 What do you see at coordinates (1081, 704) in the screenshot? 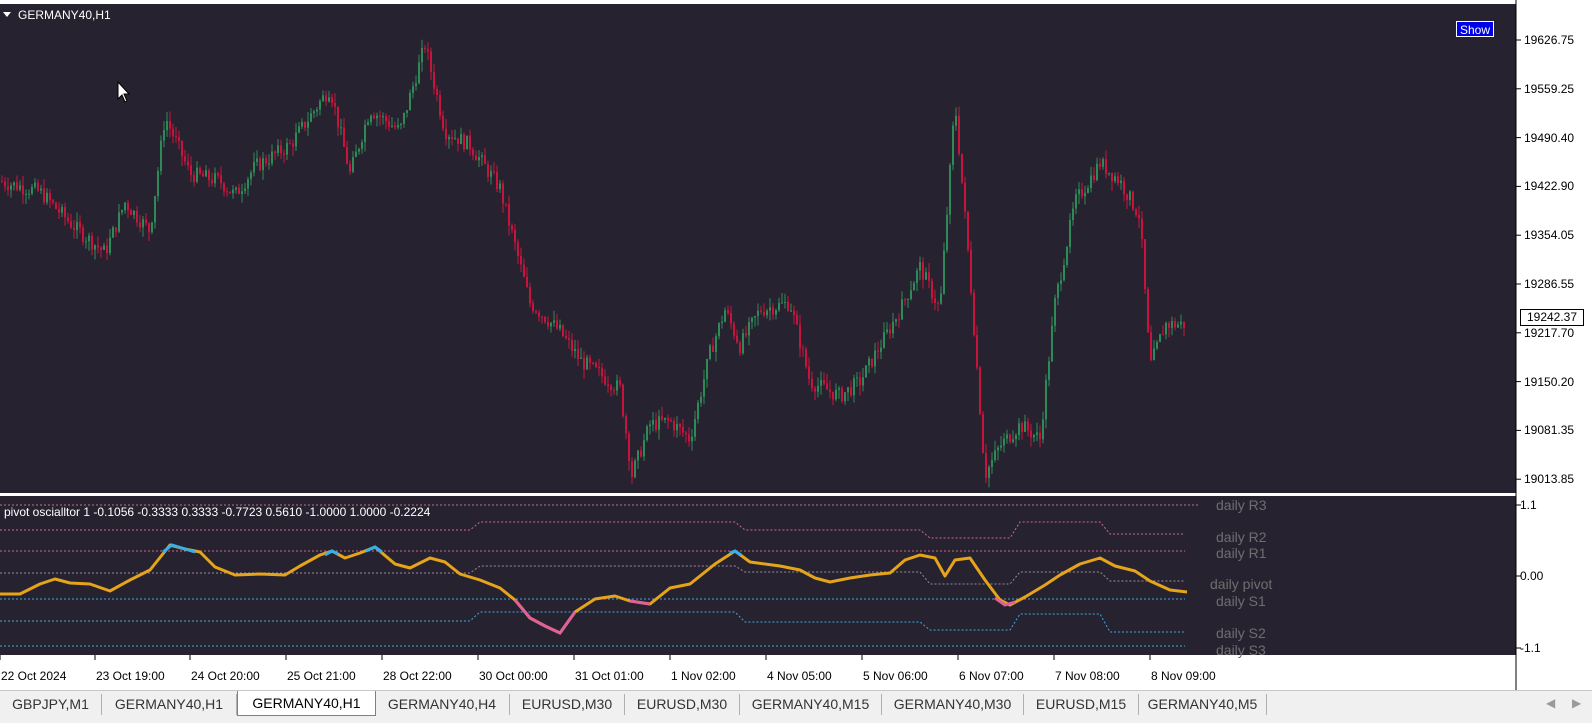
I see `chart-tab: EURUSD,M15` at bounding box center [1081, 704].